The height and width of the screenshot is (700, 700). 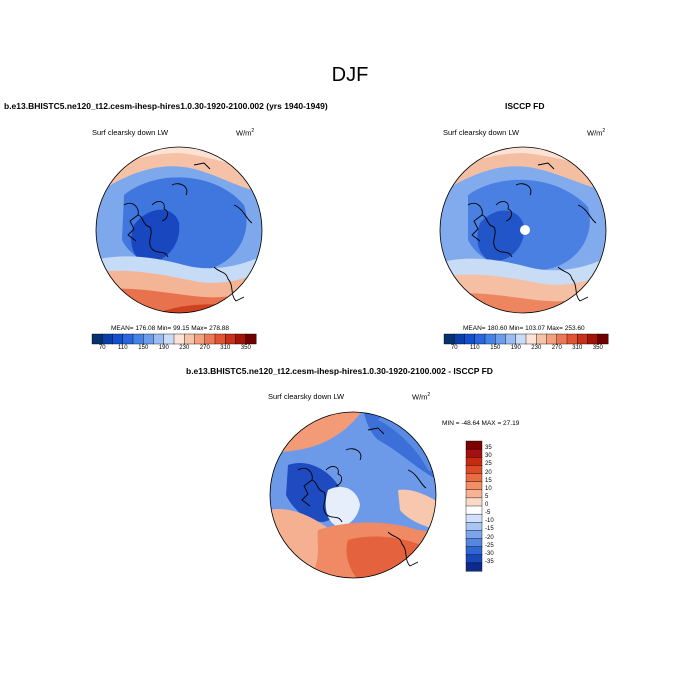 What do you see at coordinates (163, 348) in the screenshot?
I see `left-colorbar-tick-label: 190` at bounding box center [163, 348].